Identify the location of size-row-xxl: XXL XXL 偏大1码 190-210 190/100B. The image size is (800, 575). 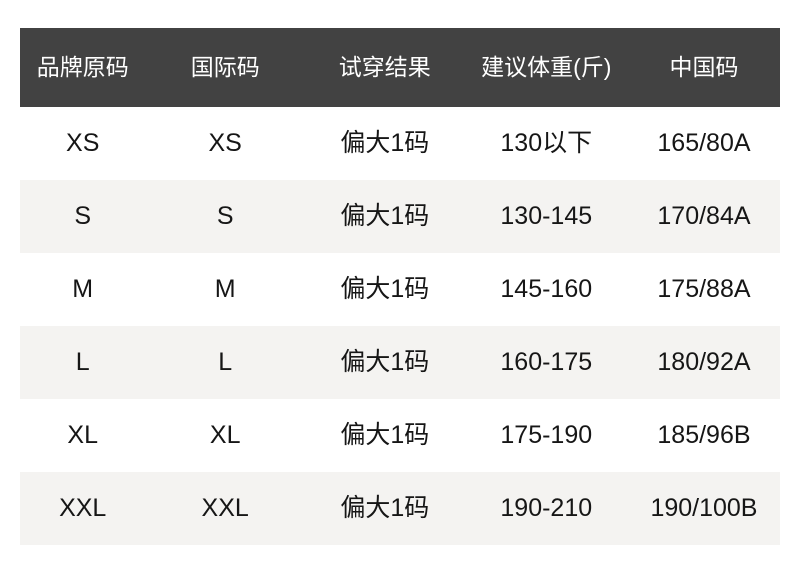
(400, 508).